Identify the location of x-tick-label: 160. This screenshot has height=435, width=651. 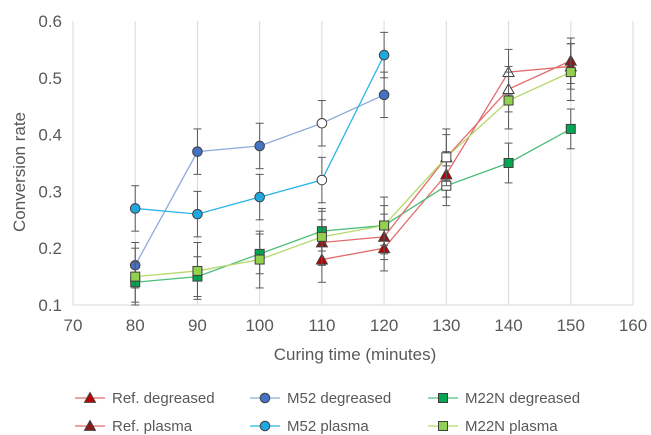
(633, 325).